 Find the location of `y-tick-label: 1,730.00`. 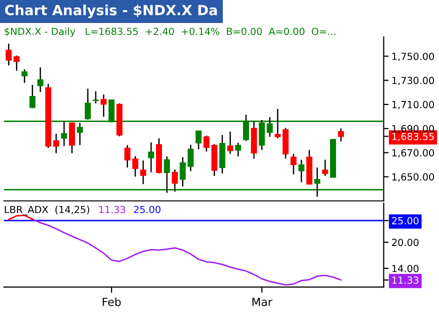

y-tick-label: 1,730.00 is located at coordinates (413, 81).